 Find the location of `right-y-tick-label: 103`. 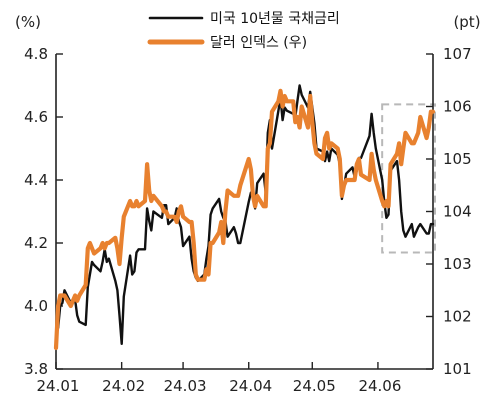

right-y-tick-label: 103 is located at coordinates (457, 264).